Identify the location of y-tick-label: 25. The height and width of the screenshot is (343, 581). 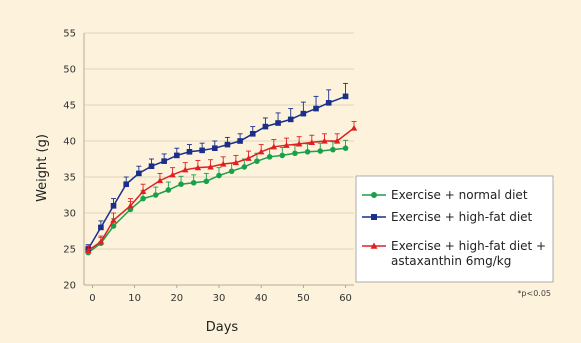
(69, 250).